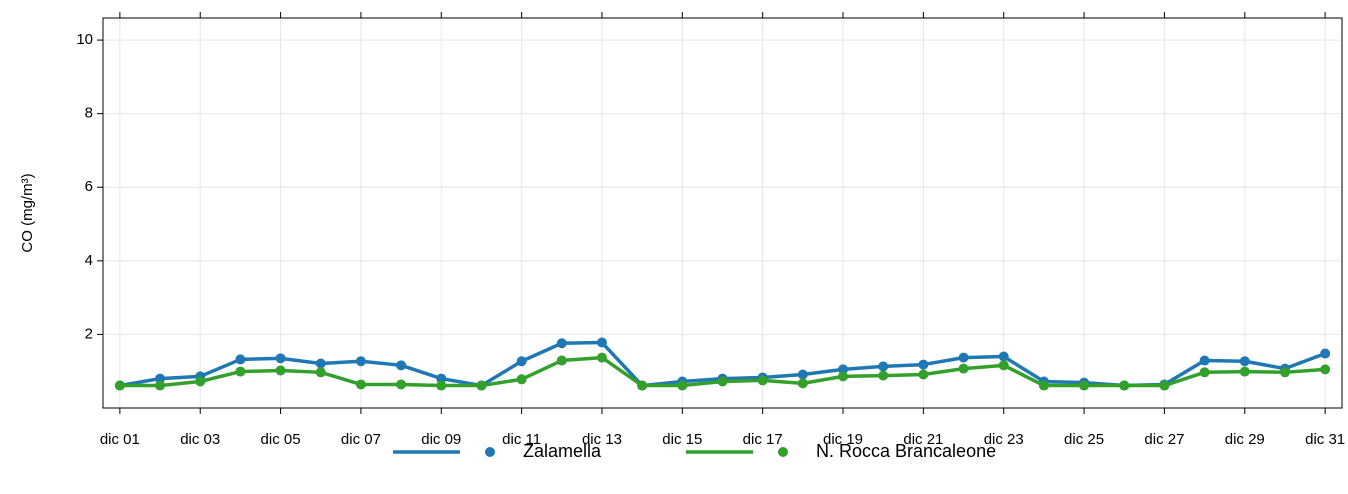  I want to click on x-tick-label: dic 03, so click(200, 439).